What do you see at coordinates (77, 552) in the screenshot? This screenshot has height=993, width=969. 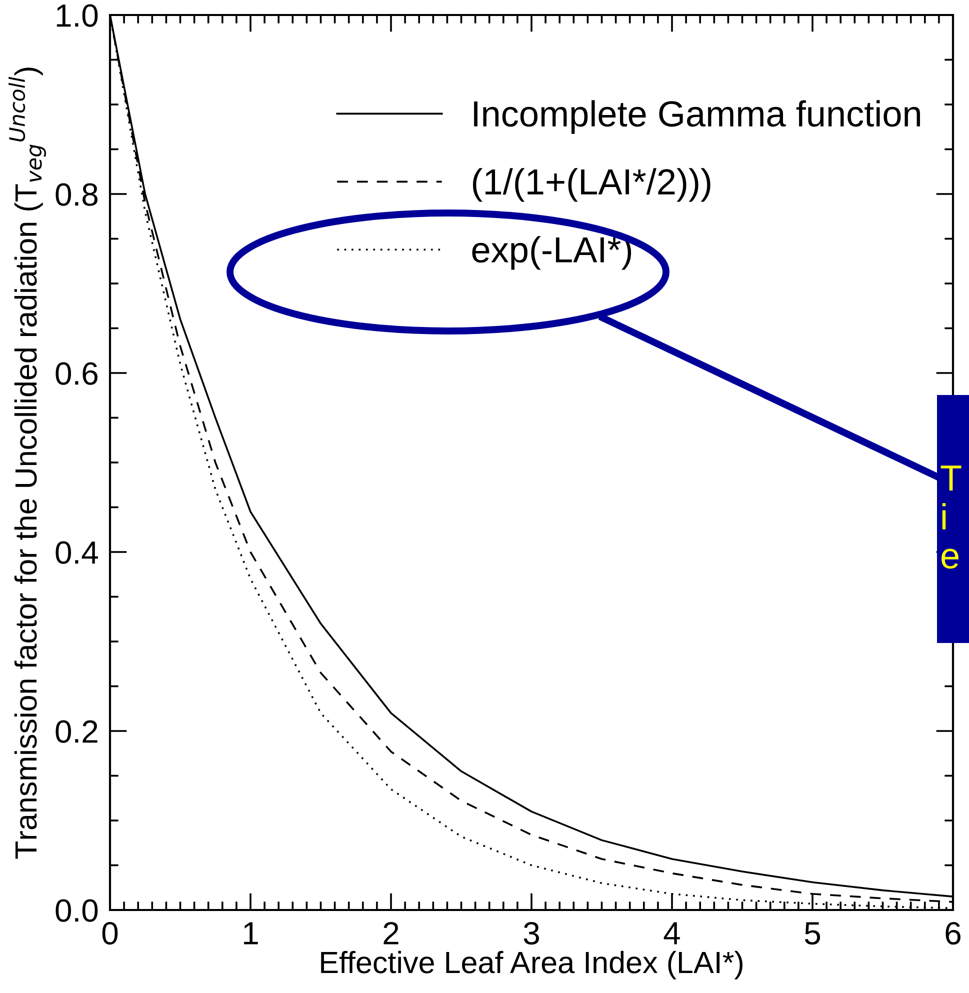 I see `y-tick-label: 0.4` at bounding box center [77, 552].